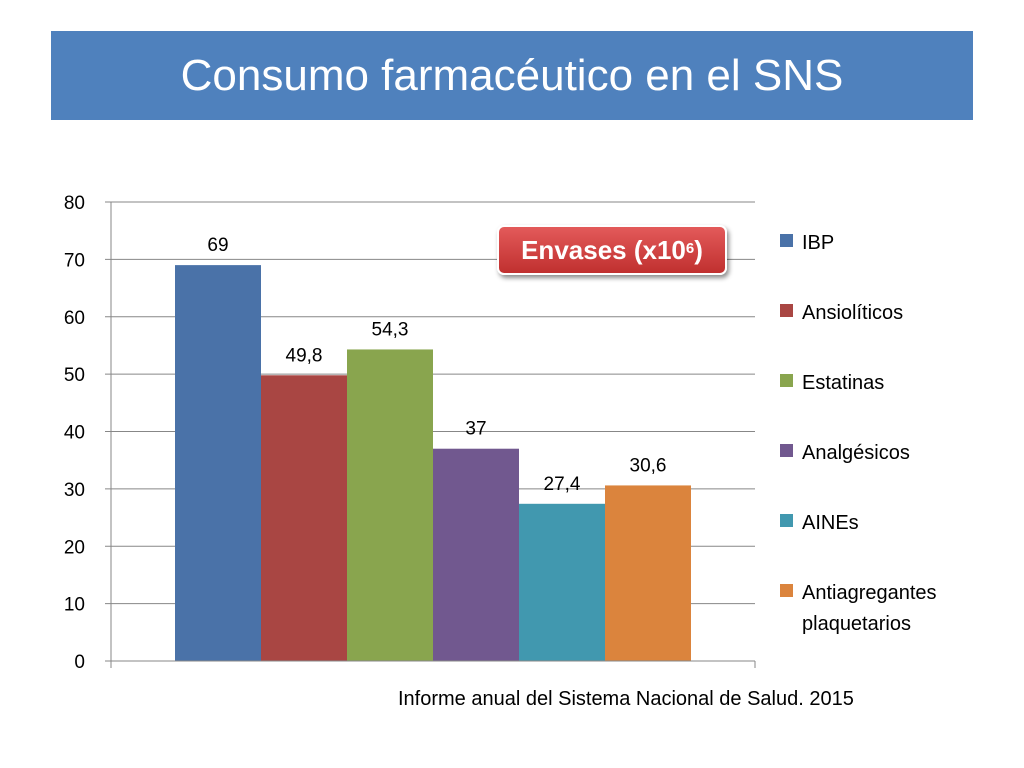  I want to click on data-label: 37, so click(475, 429).